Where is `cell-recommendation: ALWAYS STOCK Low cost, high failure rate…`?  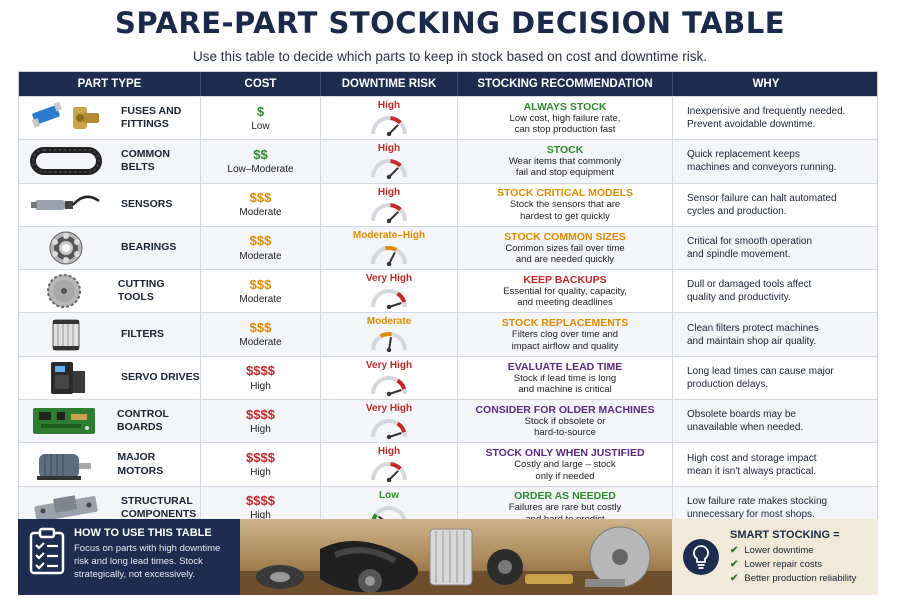 cell-recommendation: ALWAYS STOCK Low cost, high failure rate… is located at coordinates (565, 118).